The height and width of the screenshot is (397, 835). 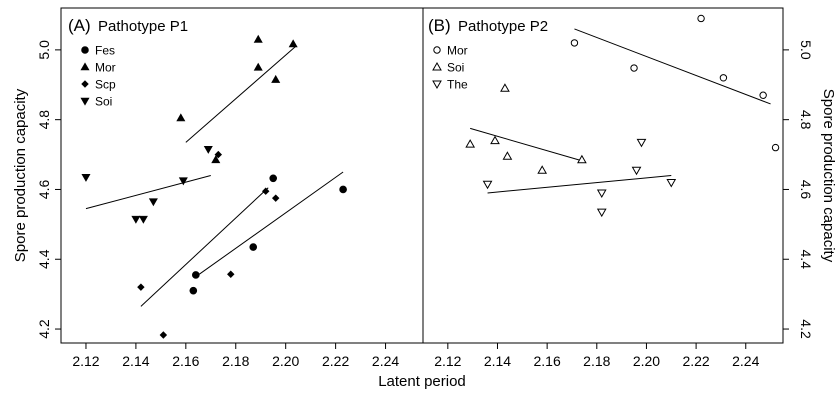 What do you see at coordinates (806, 260) in the screenshot?
I see `y-tick-label-right: 4.4` at bounding box center [806, 260].